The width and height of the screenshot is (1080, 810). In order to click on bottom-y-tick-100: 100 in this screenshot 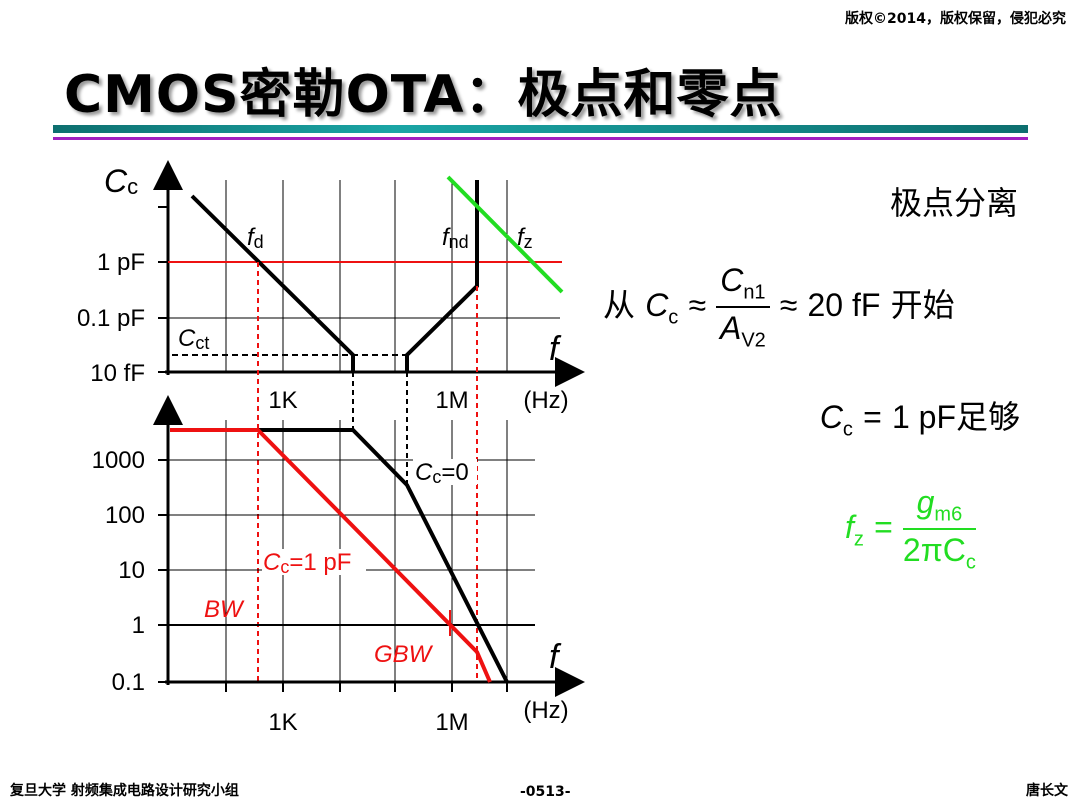, I will do `click(125, 515)`.